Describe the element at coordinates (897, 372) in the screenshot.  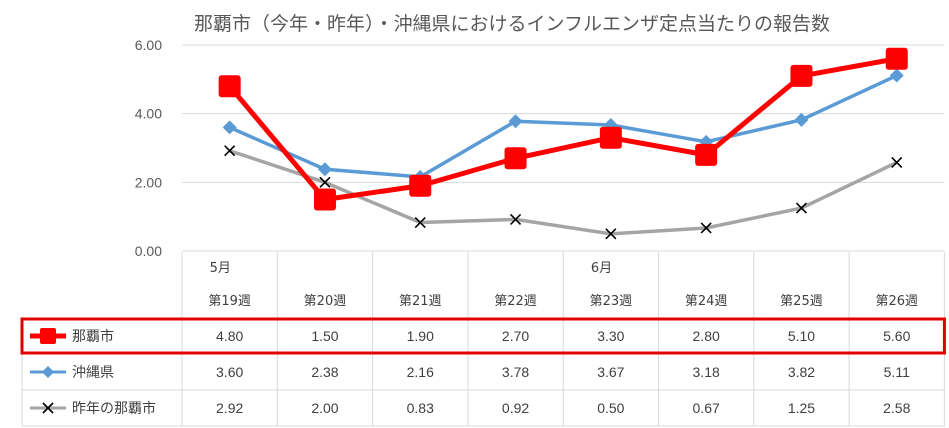
I see `data-label: 5.11` at that location.